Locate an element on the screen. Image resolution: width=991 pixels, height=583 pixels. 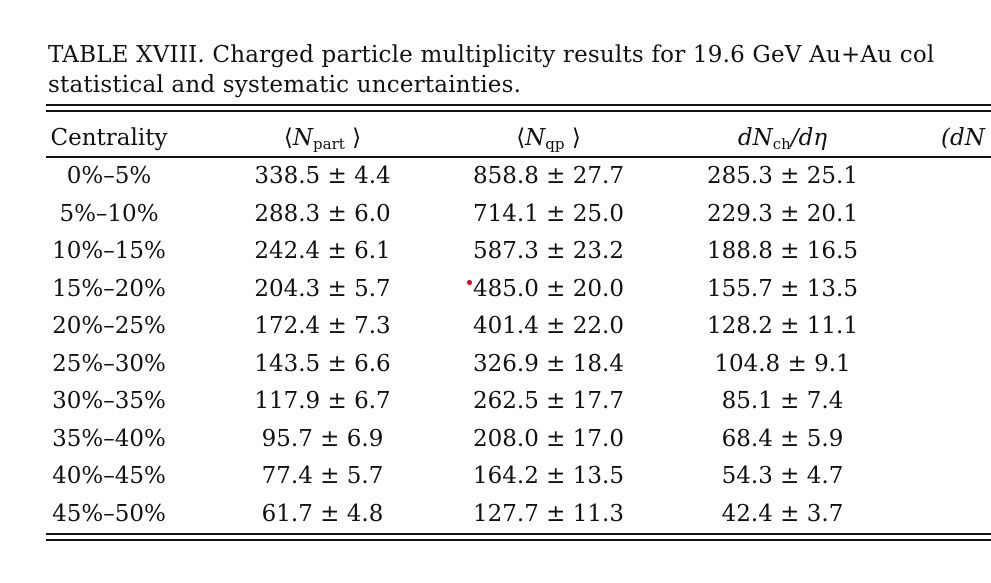
cell-dndeta: 229.3 ± 20.1 is located at coordinates (782, 213).